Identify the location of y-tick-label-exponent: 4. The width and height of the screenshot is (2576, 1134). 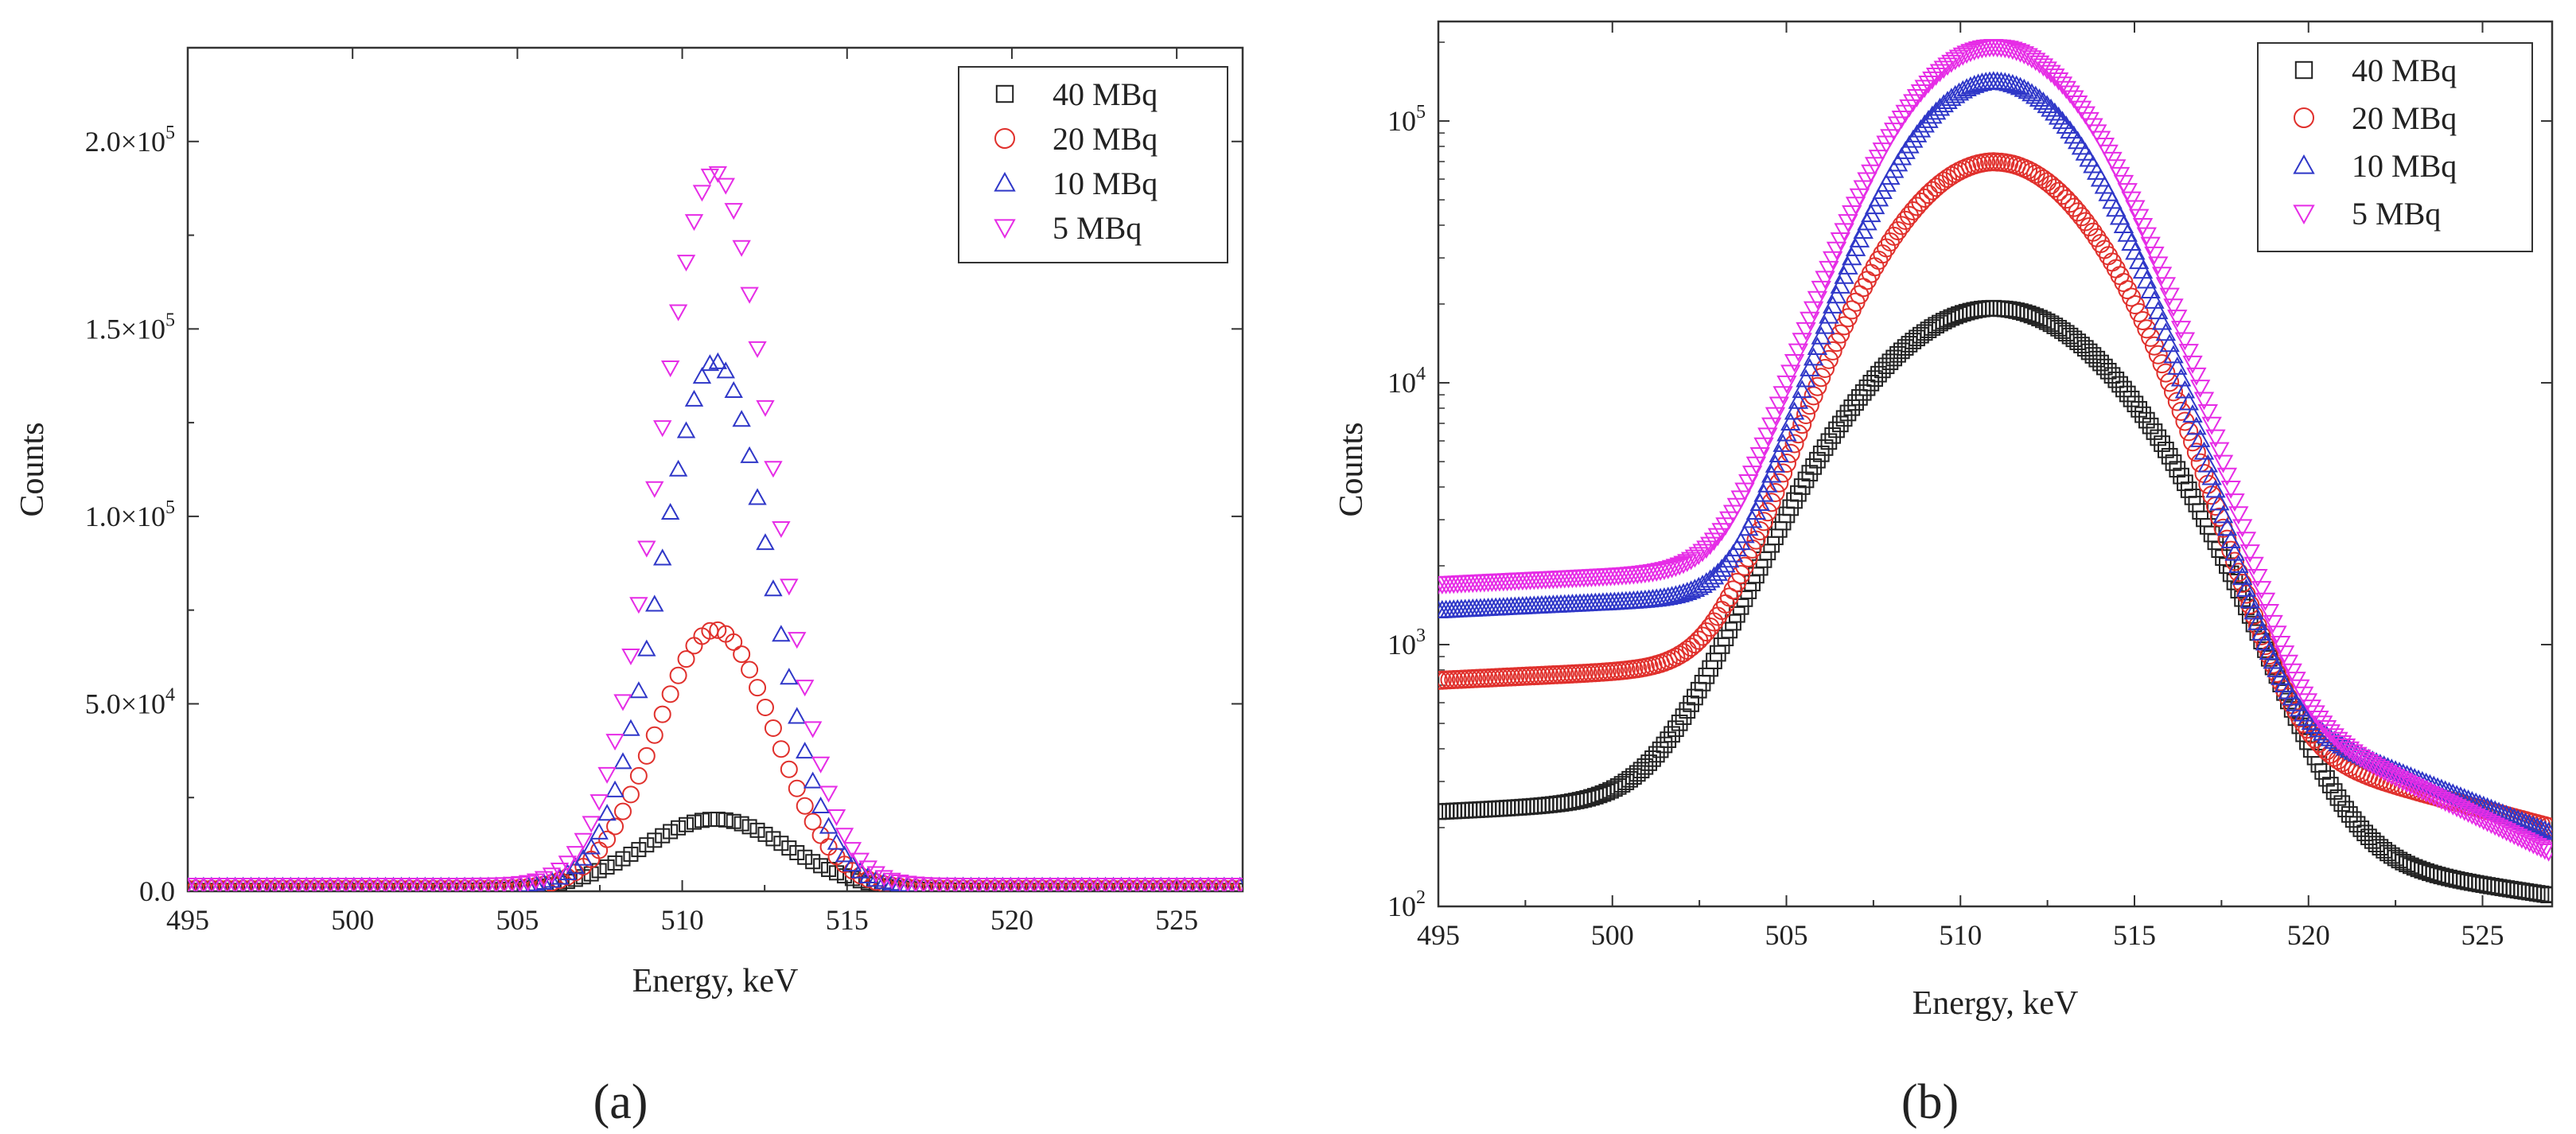
(1421, 374).